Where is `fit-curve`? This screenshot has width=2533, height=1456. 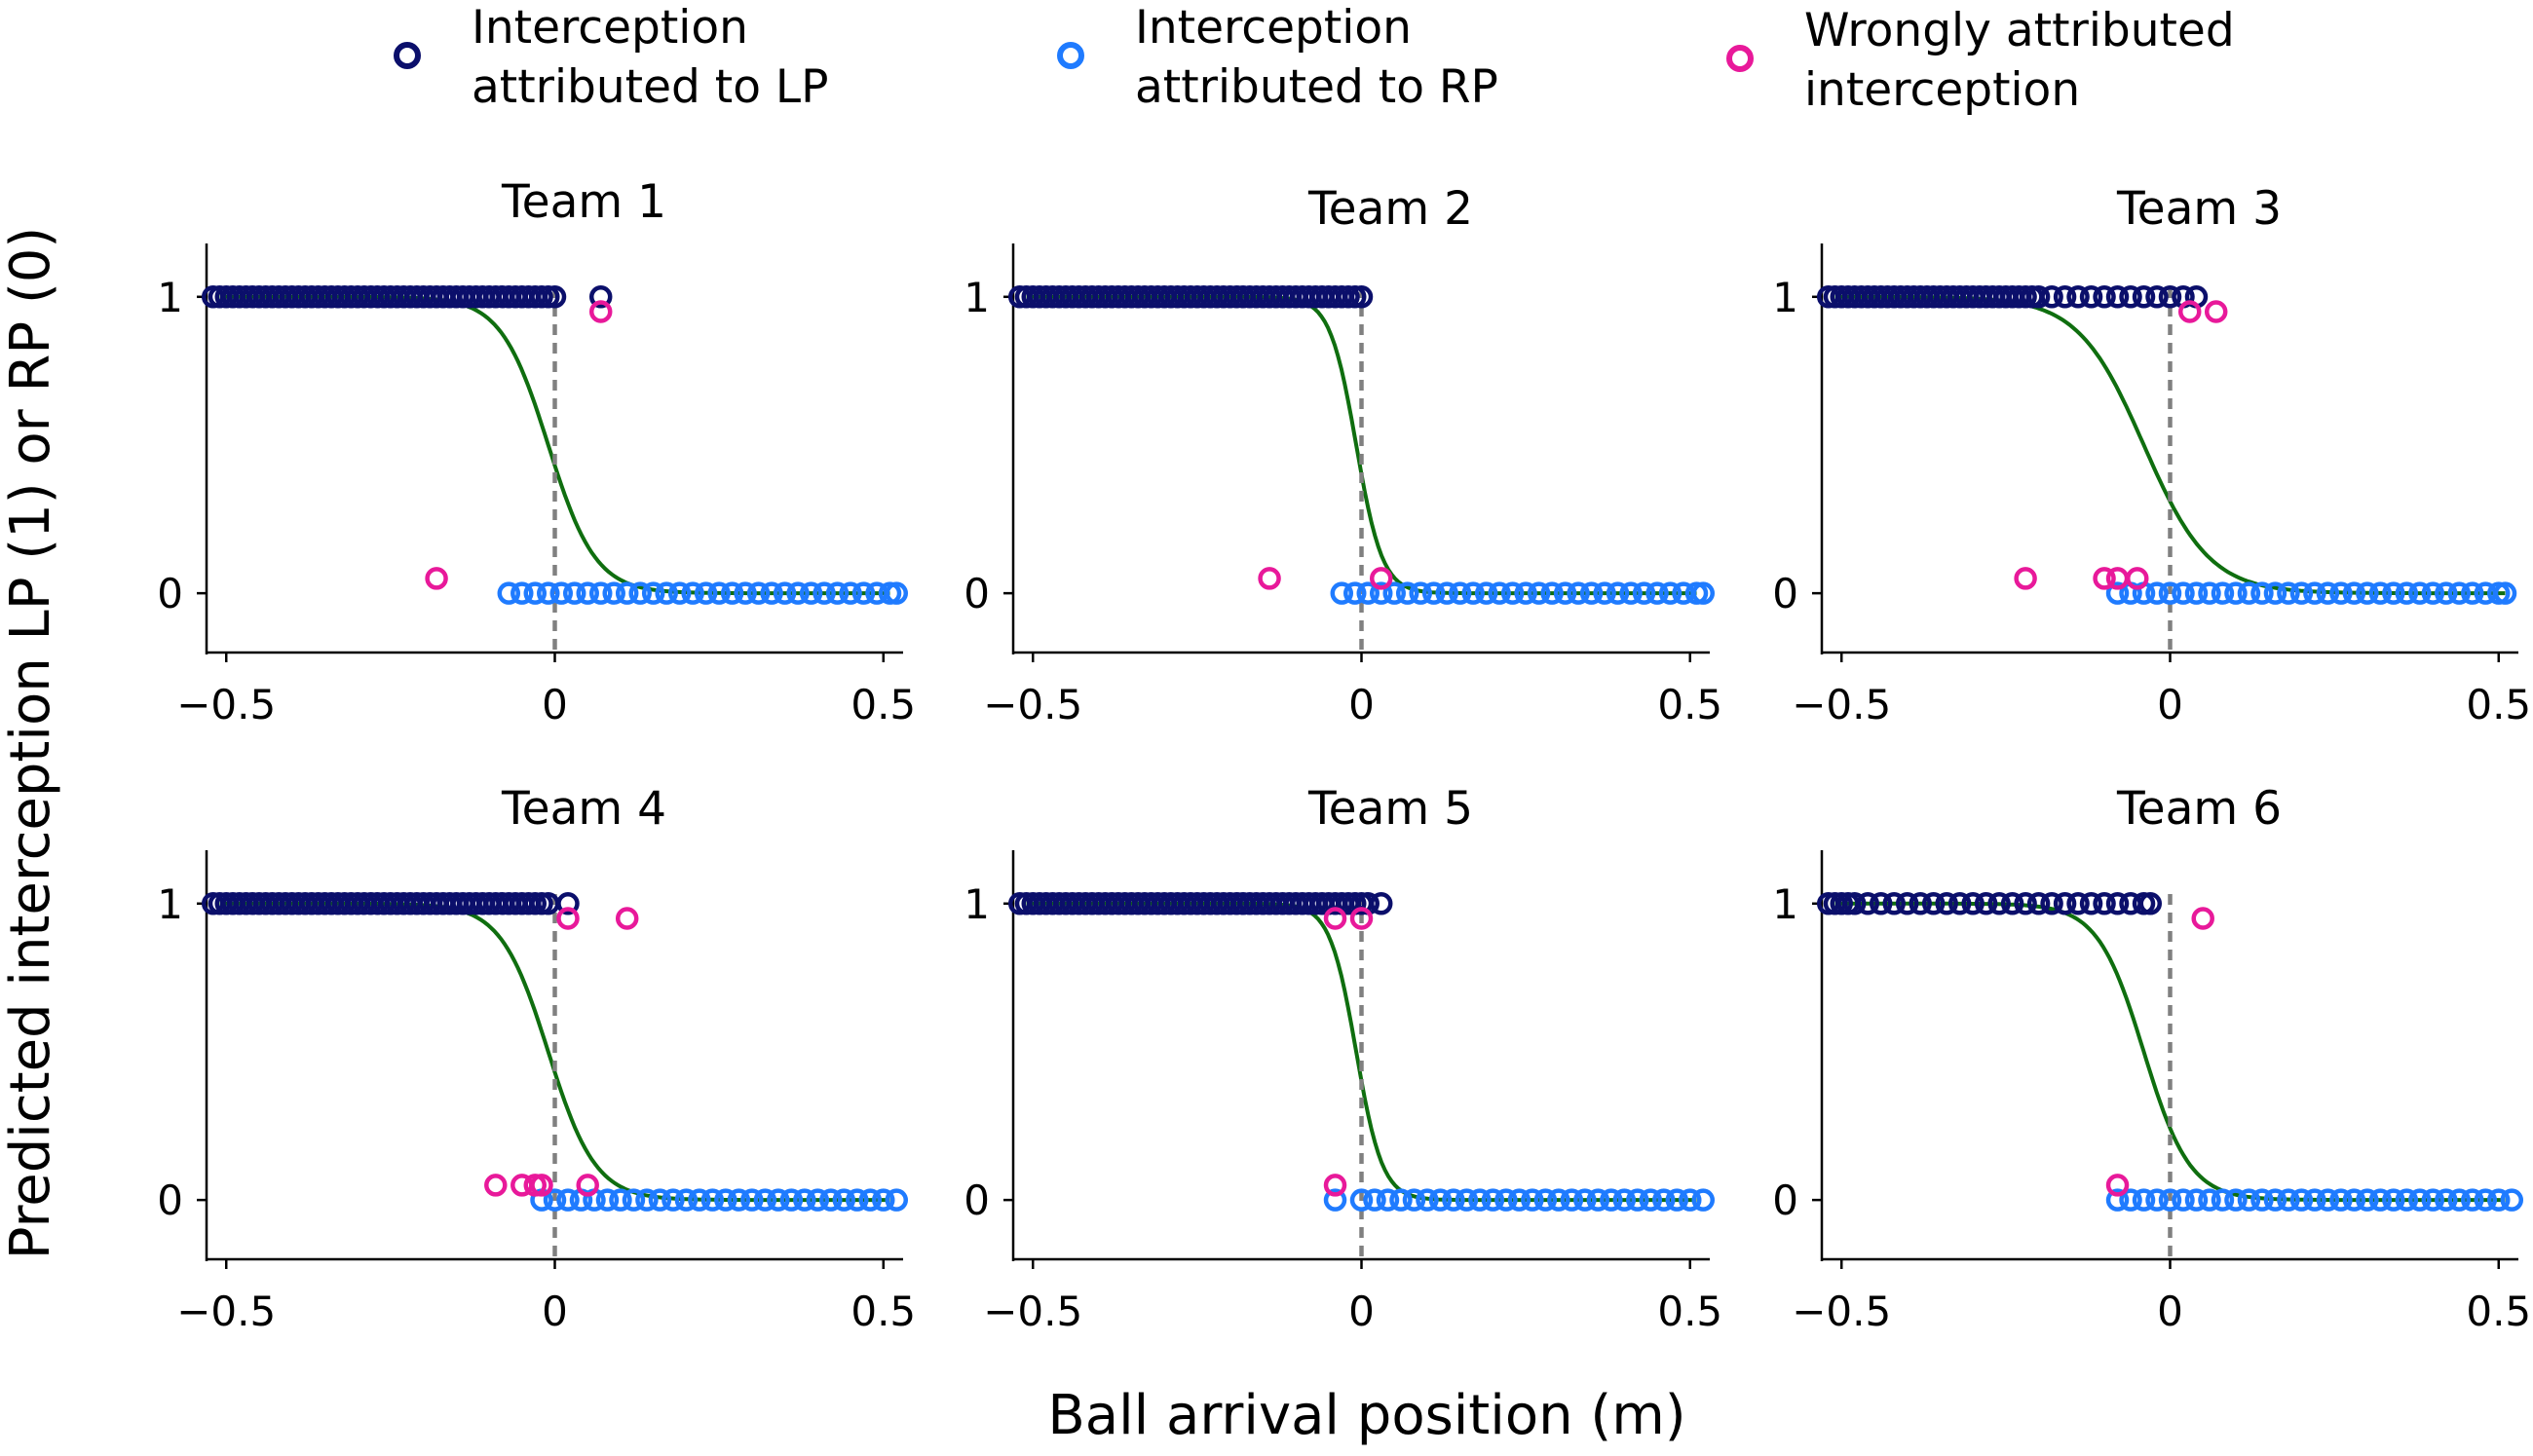 fit-curve is located at coordinates (554, 445).